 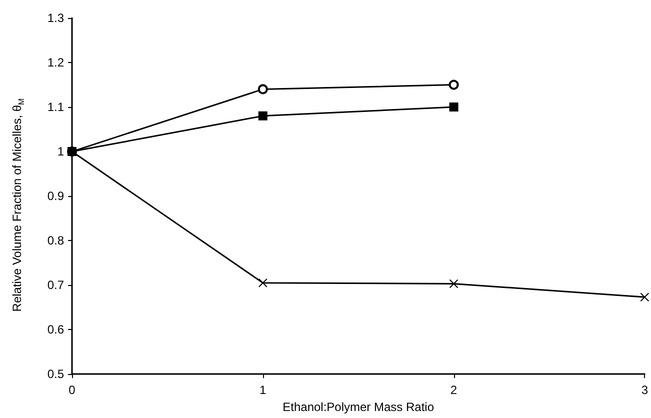 I want to click on y-tick-label: 1.2, so click(x=55, y=63).